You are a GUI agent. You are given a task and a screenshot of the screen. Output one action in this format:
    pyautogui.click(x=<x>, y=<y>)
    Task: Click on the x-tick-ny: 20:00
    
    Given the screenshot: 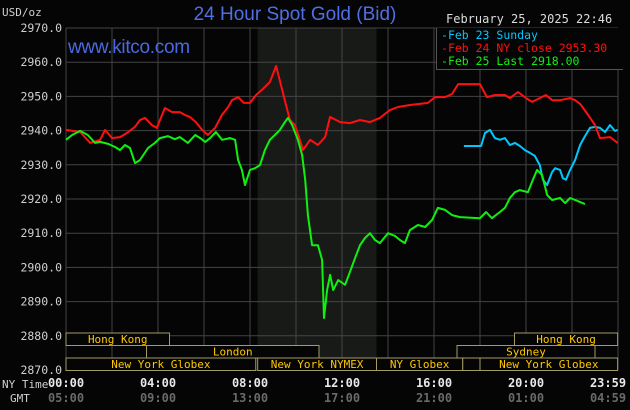 What is the action you would take?
    pyautogui.click(x=526, y=383)
    